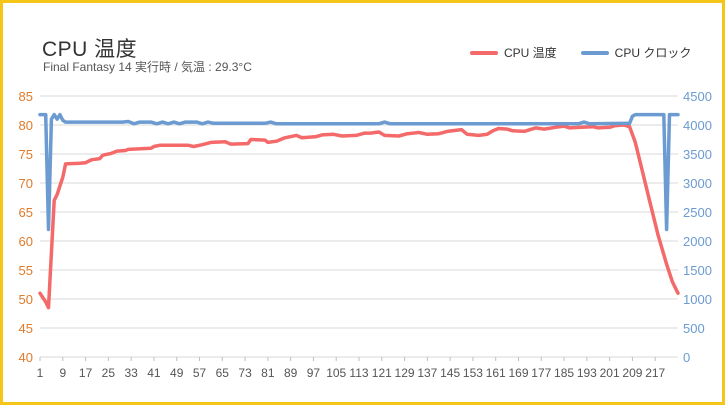 The width and height of the screenshot is (725, 405). I want to click on y-left-tick-label: 55, so click(26, 270).